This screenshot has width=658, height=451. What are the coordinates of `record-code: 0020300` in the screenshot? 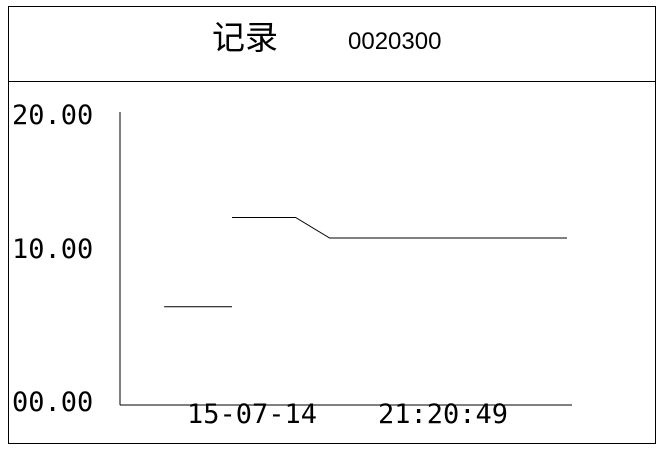 It's located at (395, 41).